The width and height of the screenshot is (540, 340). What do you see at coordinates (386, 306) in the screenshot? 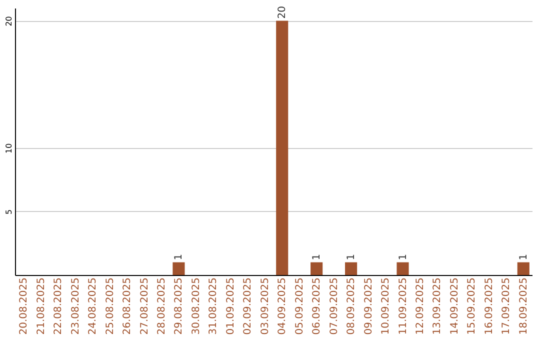
I see `x-tick-label: 10.09.2025` at bounding box center [386, 306].